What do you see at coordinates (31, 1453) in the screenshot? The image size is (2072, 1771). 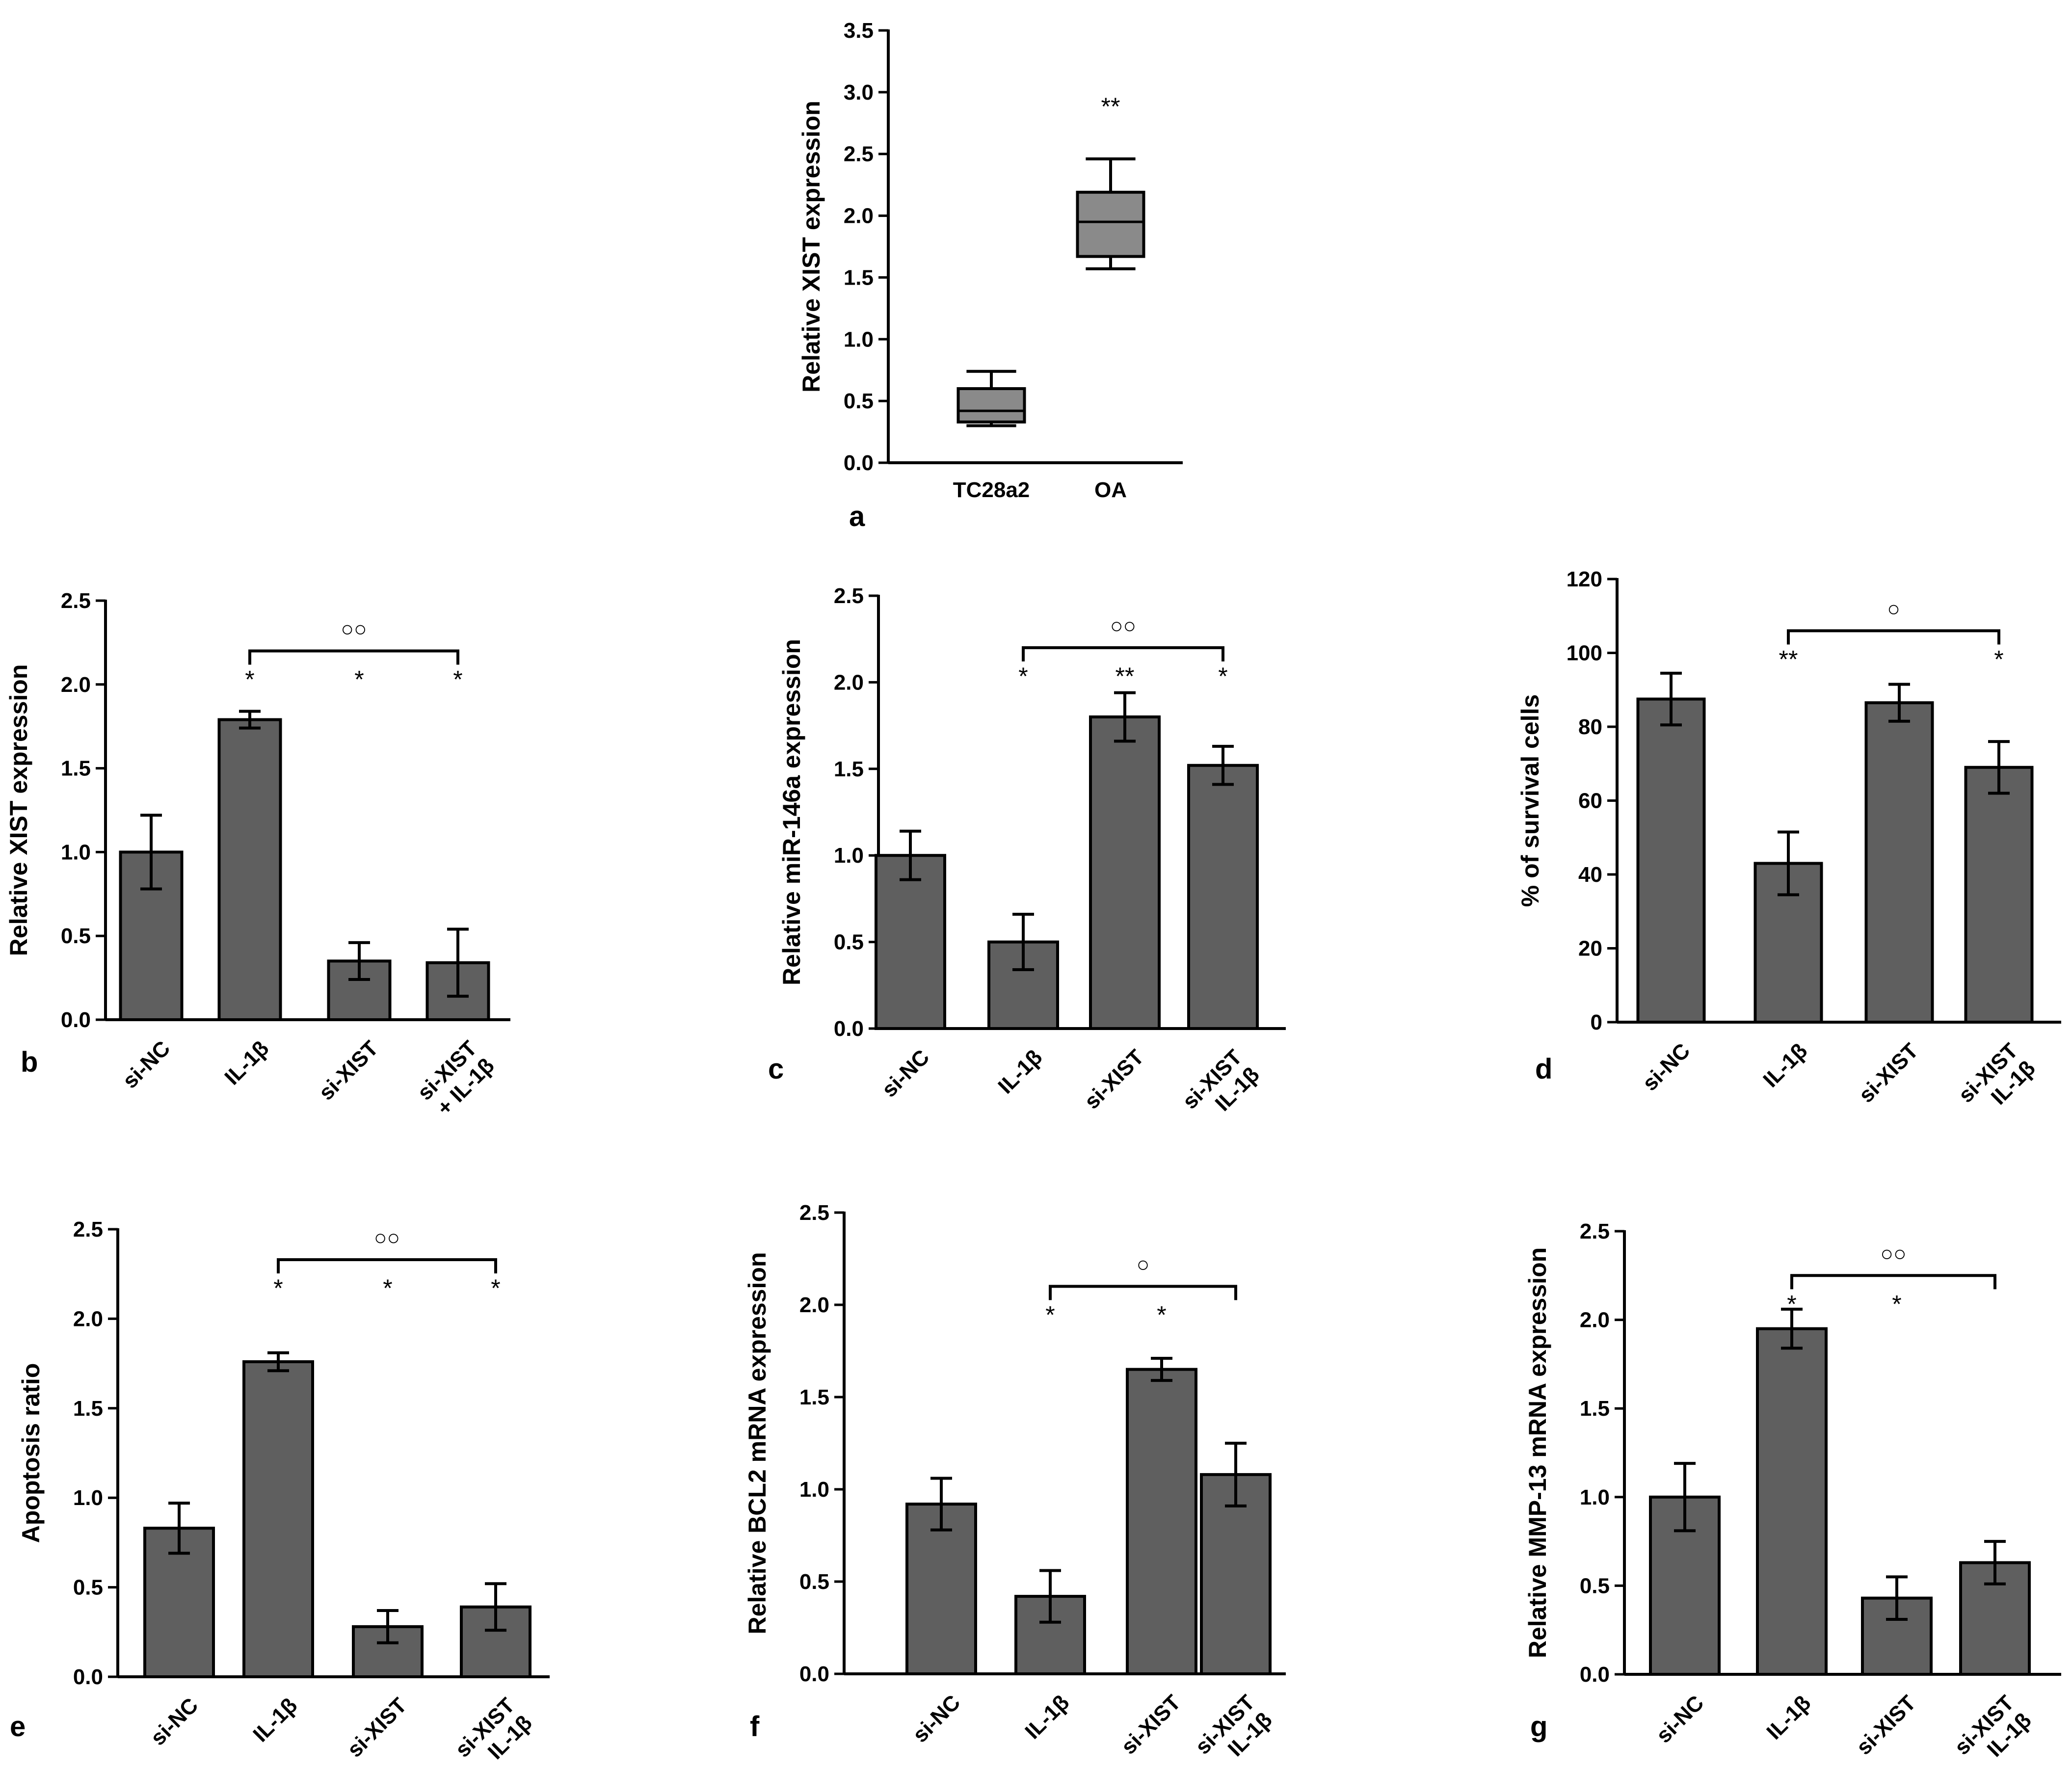 I see `y-axis-title: Apoptosis ratio` at bounding box center [31, 1453].